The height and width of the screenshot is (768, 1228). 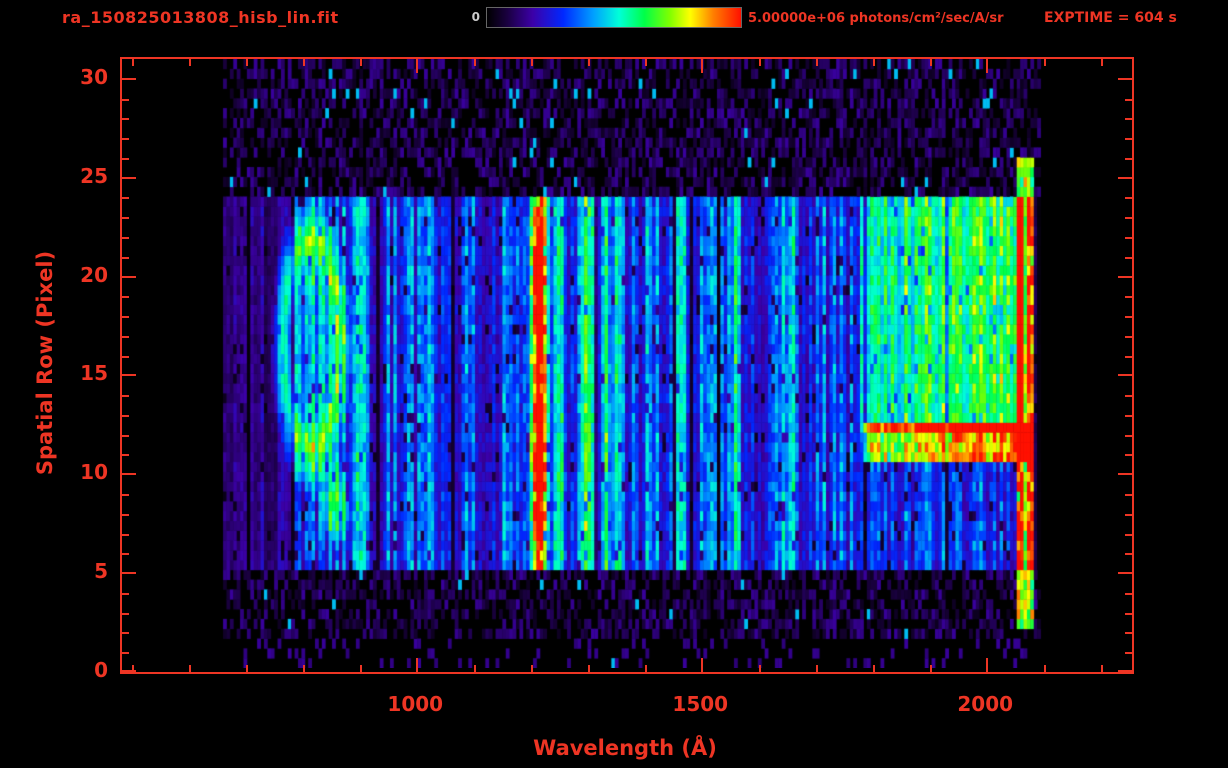 I want to click on colorbar-gradient, so click(x=614, y=17).